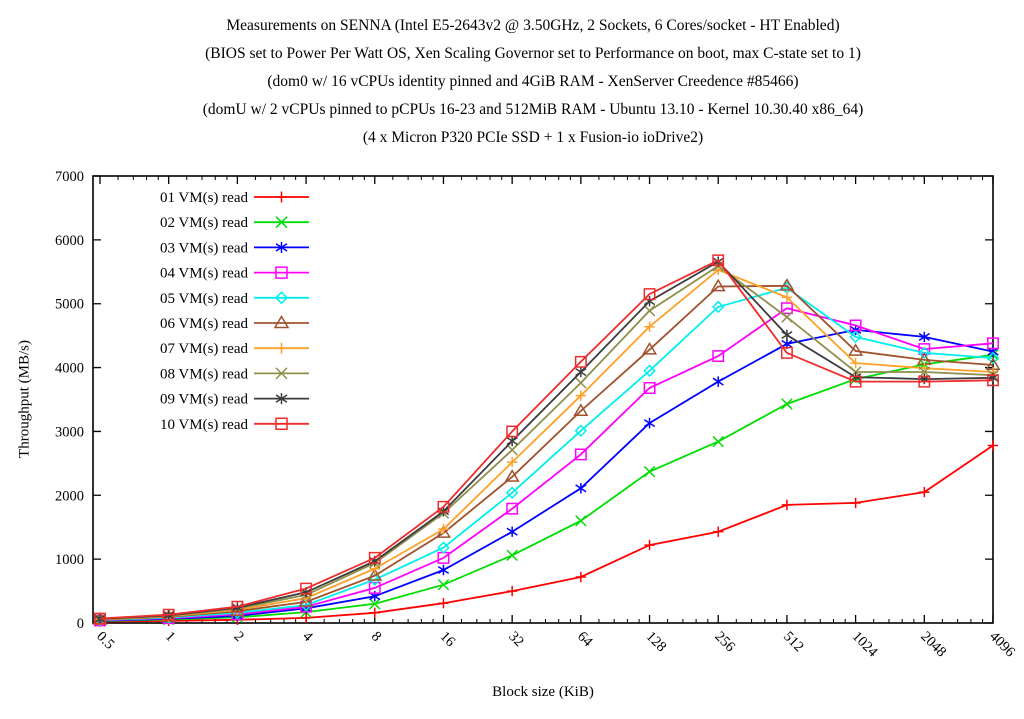  Describe the element at coordinates (69, 560) in the screenshot. I see `y-tick-label: 1000` at that location.